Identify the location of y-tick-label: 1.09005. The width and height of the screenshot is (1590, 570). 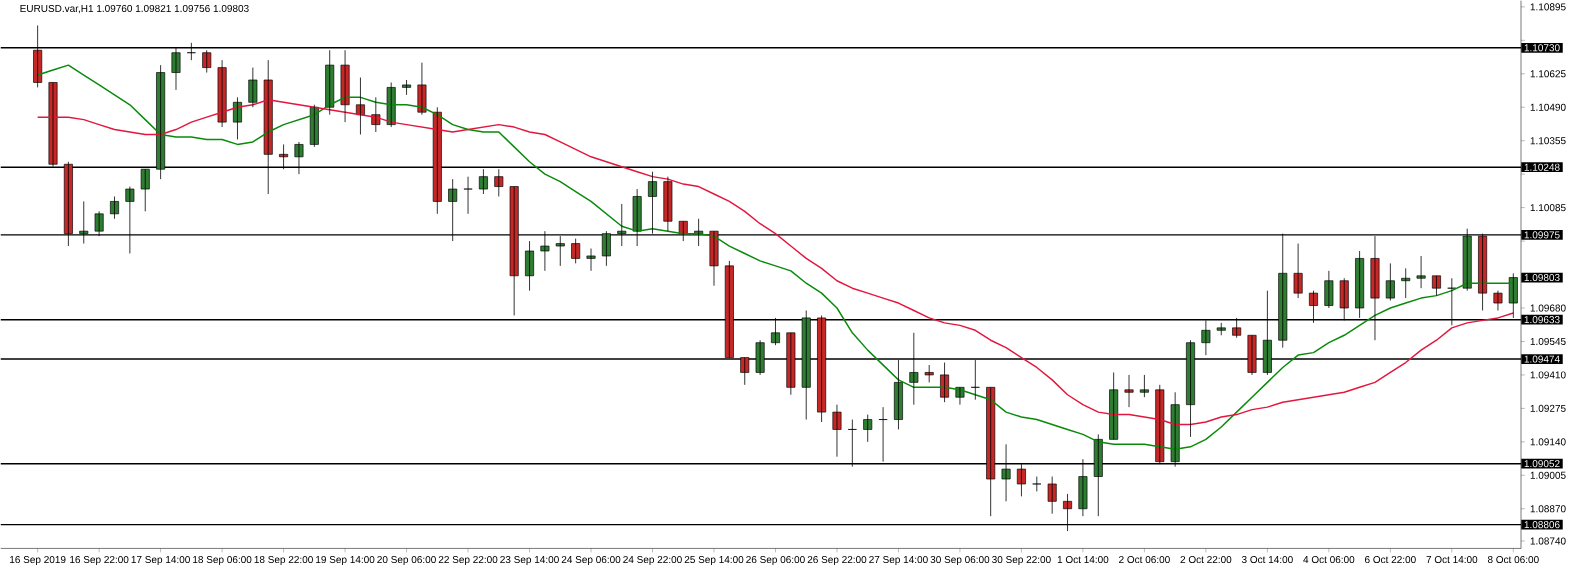
(1548, 475).